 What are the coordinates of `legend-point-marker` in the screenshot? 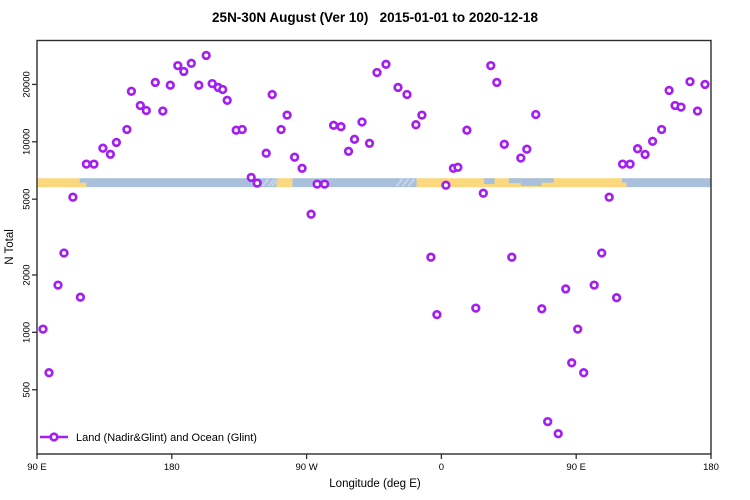 It's located at (54, 437).